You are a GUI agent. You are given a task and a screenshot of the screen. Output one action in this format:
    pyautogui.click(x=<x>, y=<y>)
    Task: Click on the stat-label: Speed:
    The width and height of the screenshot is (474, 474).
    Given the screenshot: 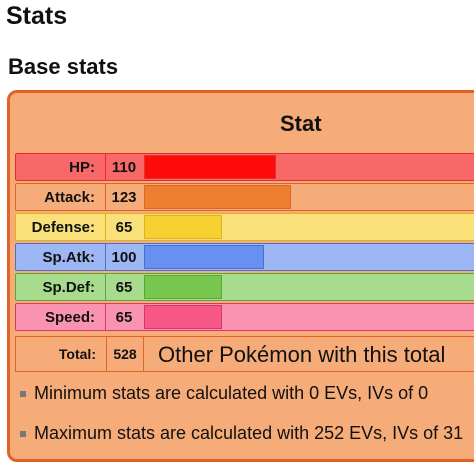 What is the action you would take?
    pyautogui.click(x=61, y=317)
    